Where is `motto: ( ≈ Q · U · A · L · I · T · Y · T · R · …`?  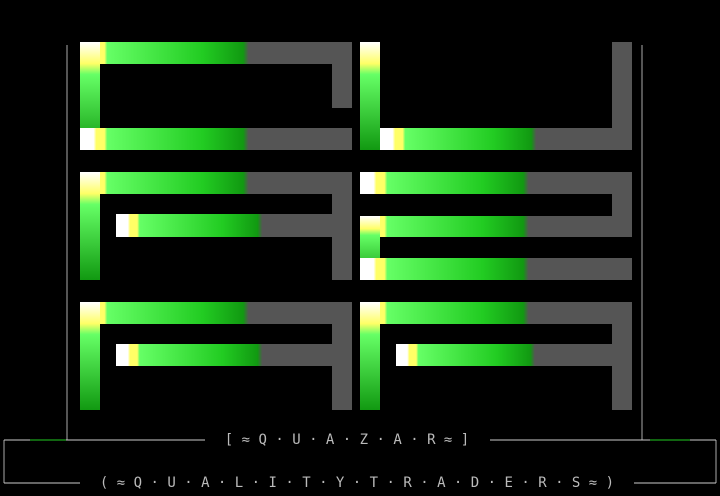 motto: ( ≈ Q · U · A · L · I · T · Y · T · R · … is located at coordinates (357, 483).